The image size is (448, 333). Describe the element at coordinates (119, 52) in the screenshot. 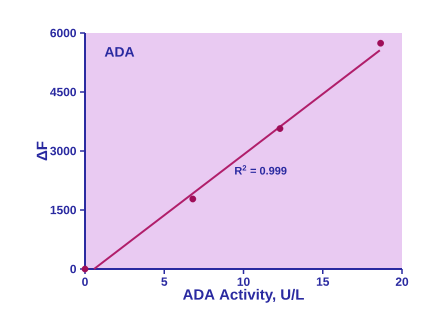

I see `annotation: ADA` at that location.